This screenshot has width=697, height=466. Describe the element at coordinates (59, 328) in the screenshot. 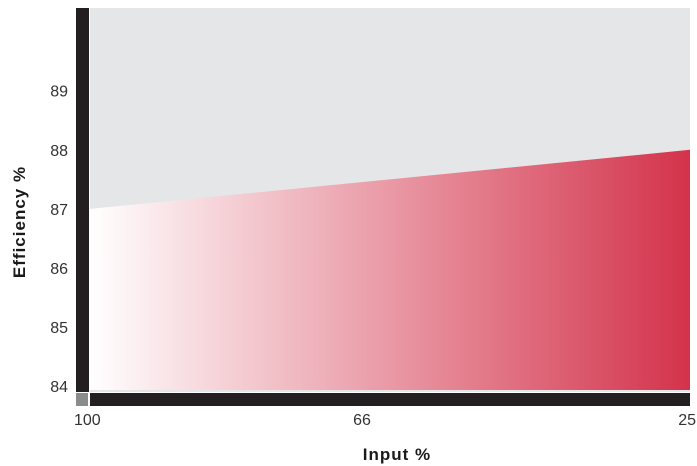

I see `y-tick-label-85: 85` at that location.